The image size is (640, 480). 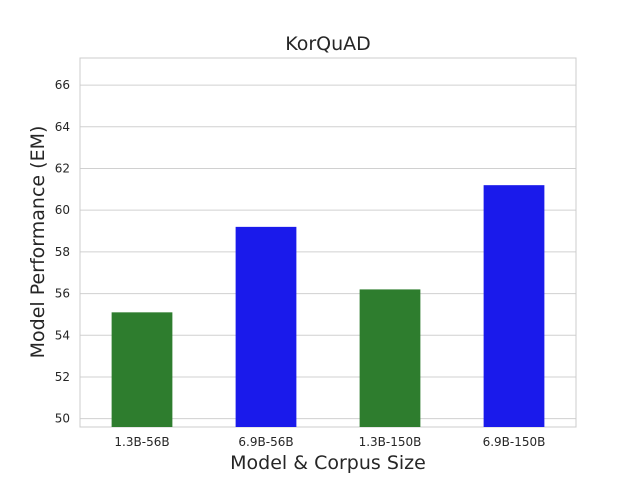 I want to click on y-tick-label: 62, so click(x=62, y=168).